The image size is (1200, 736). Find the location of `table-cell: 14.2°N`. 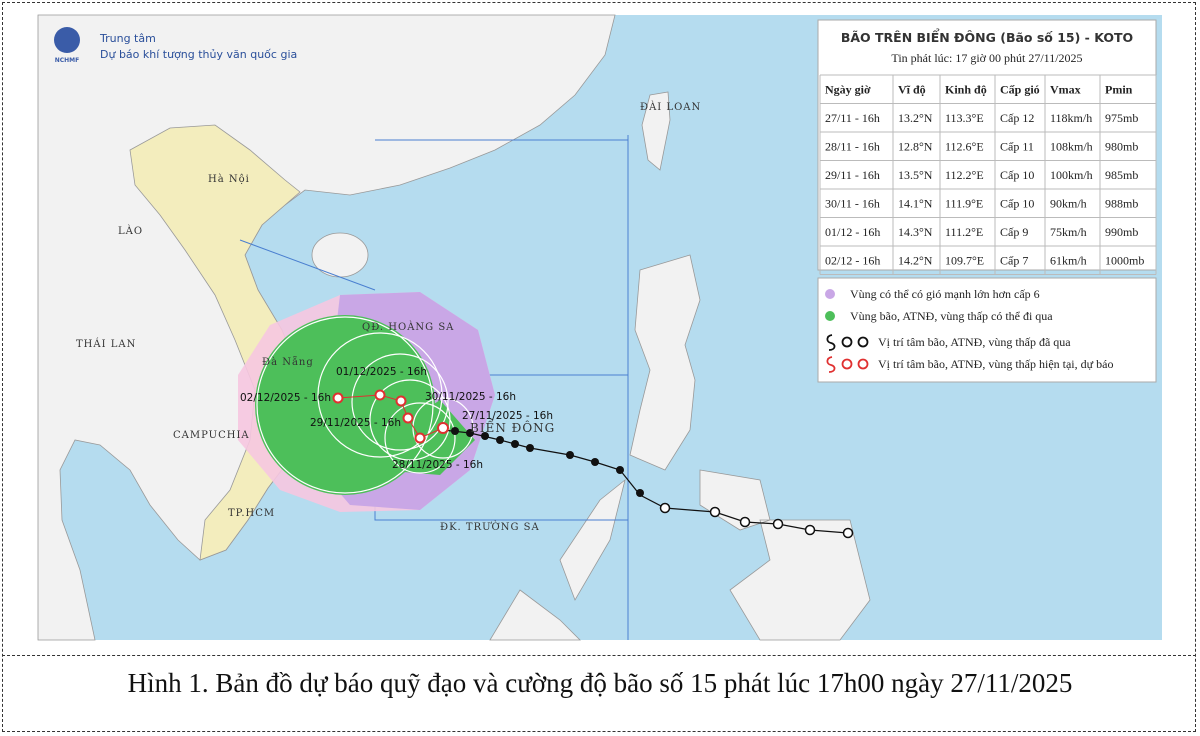

table-cell: 14.2°N is located at coordinates (915, 260).